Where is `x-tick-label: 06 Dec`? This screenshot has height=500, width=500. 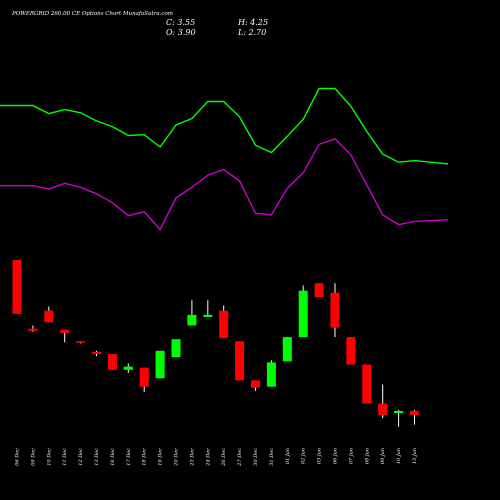 x-tick-label: 06 Dec is located at coordinates (18, 457).